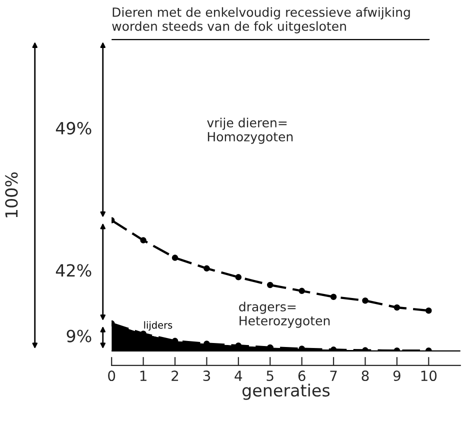  Describe the element at coordinates (270, 376) in the screenshot. I see `x-tick-label: 5` at that location.